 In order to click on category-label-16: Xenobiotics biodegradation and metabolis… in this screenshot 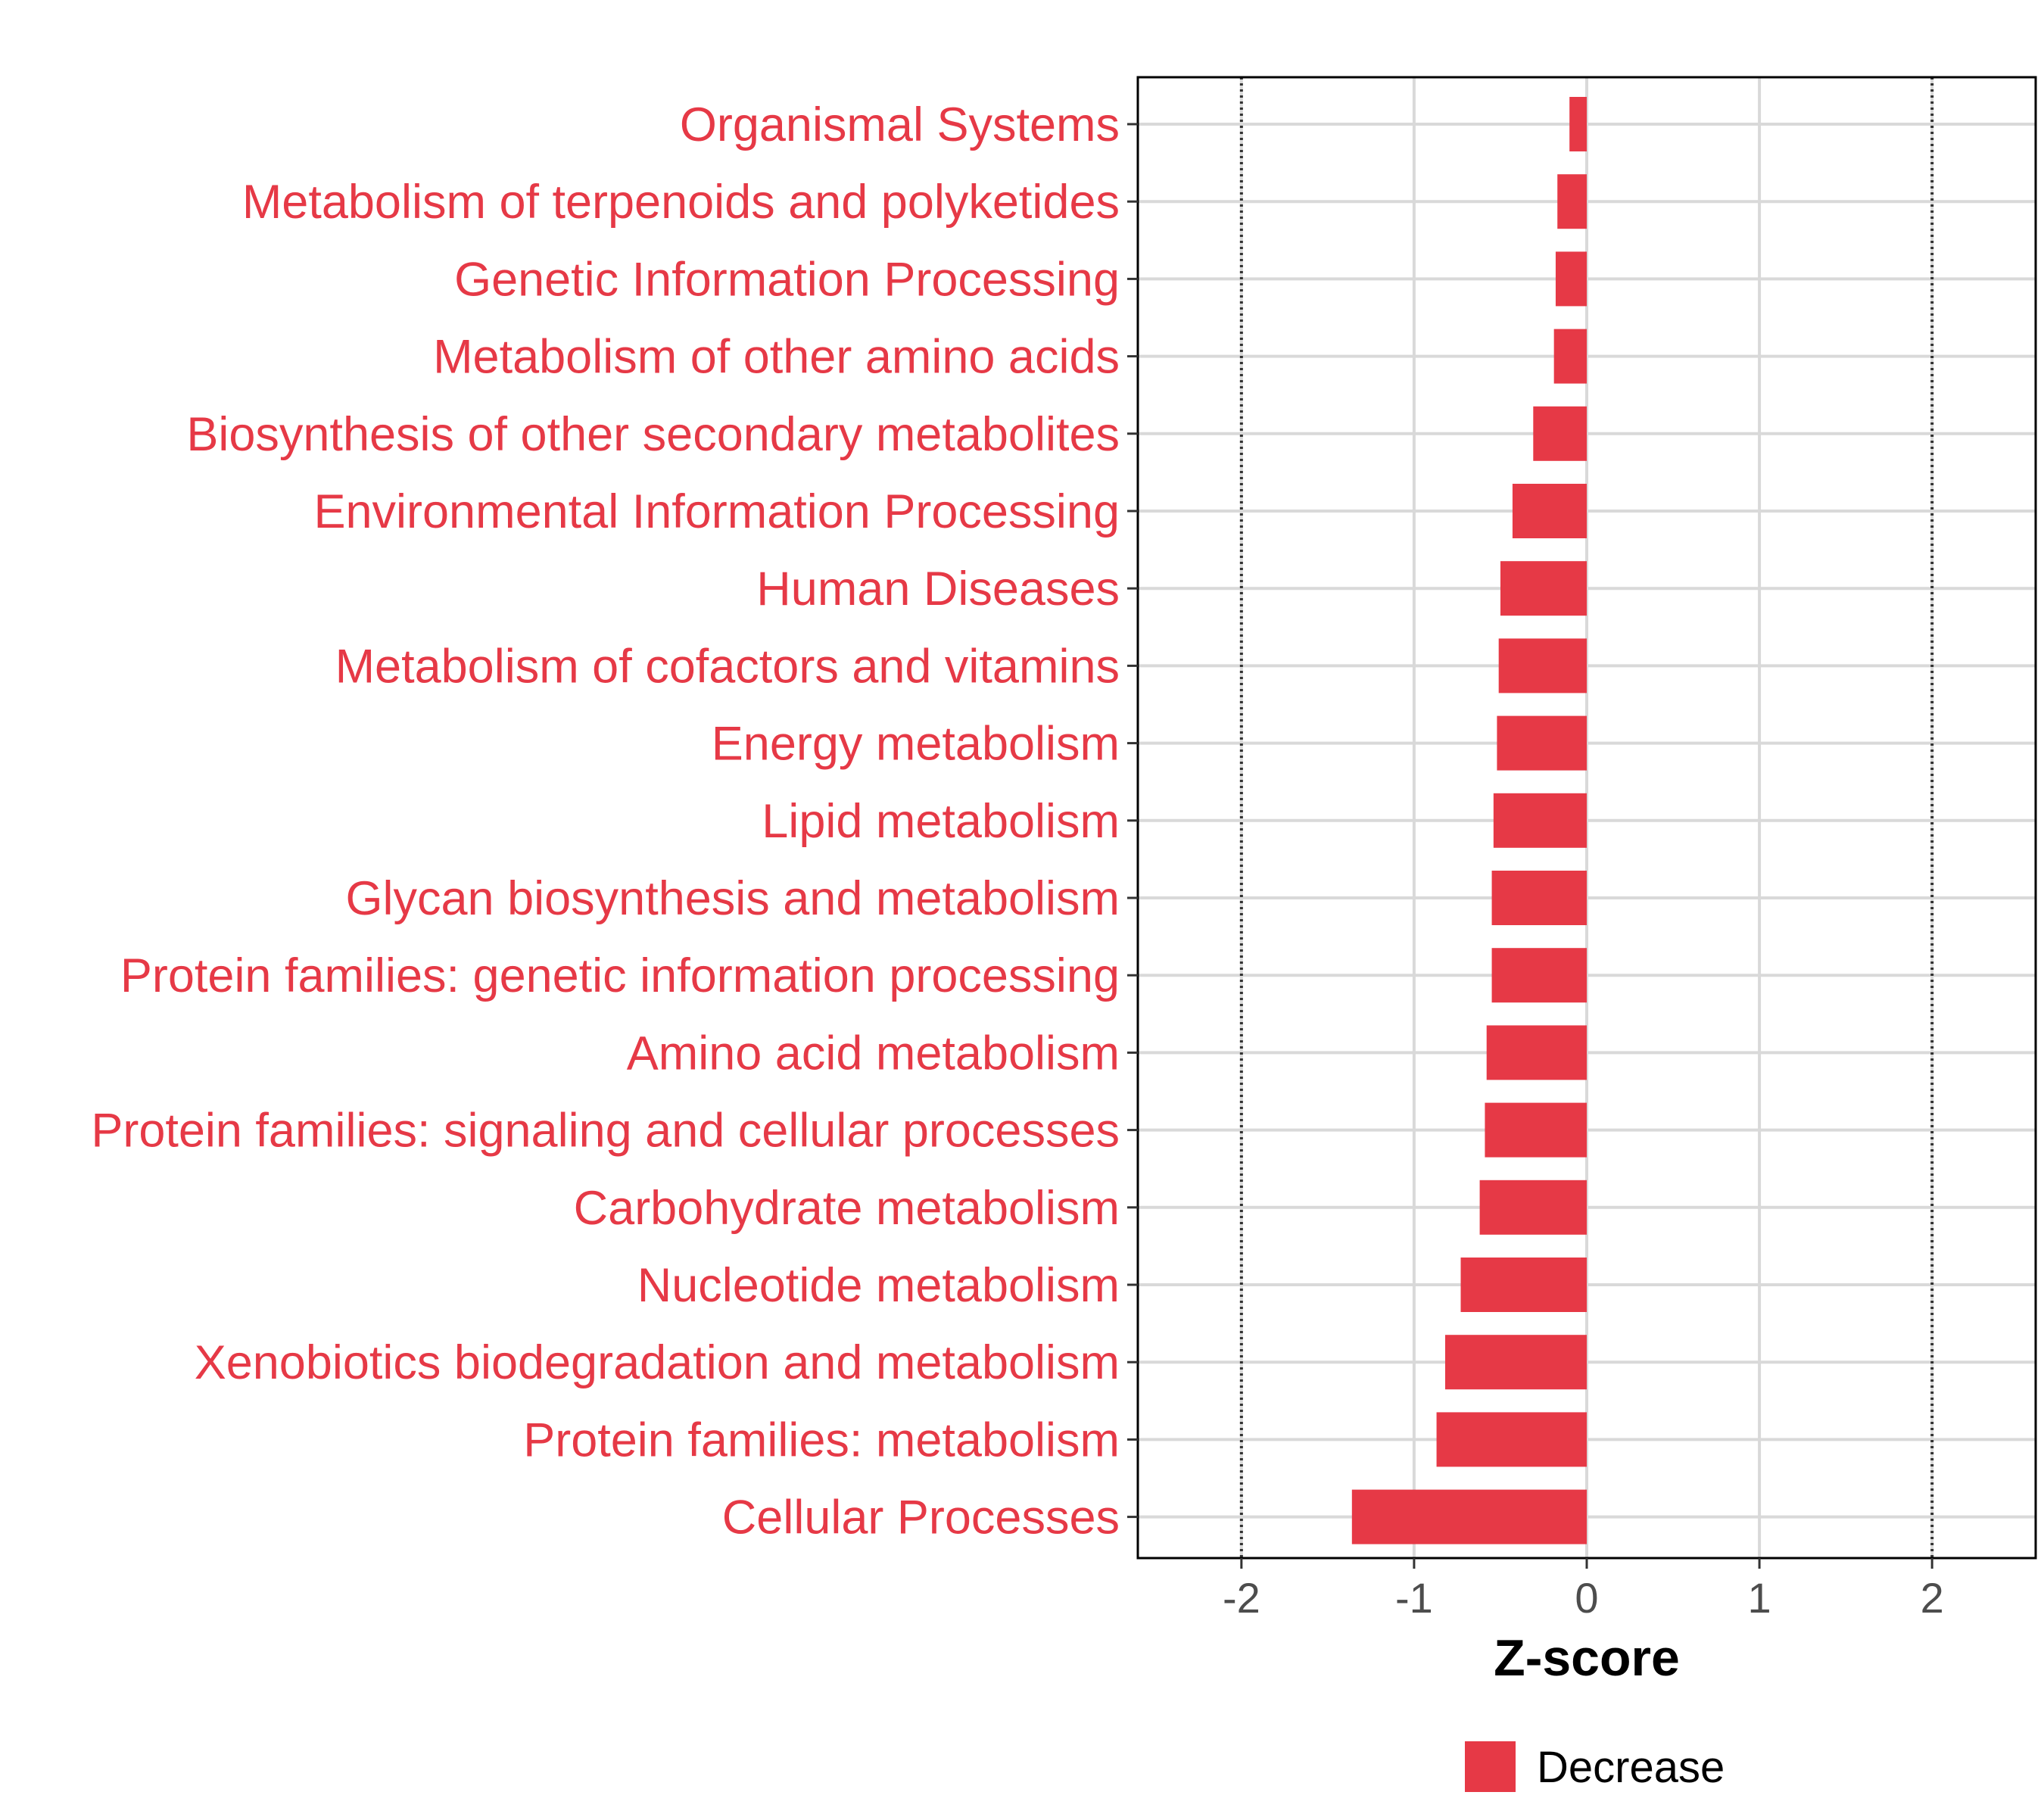, I will do `click(657, 1362)`.